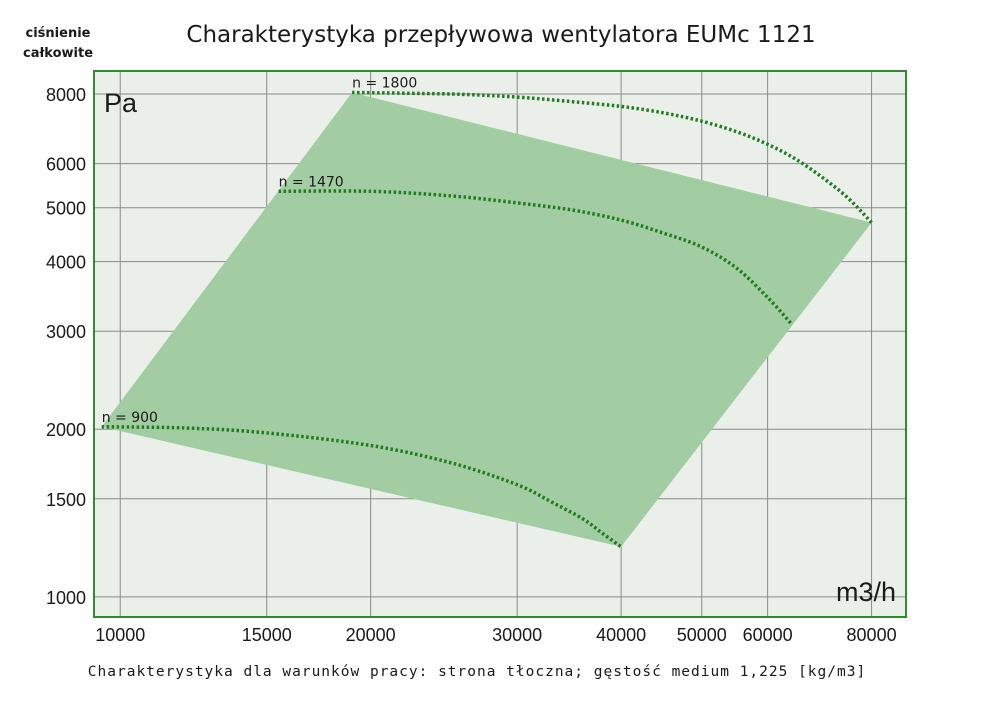 The image size is (1000, 706). I want to click on y-axis-label-line-2: całkowite, so click(58, 53).